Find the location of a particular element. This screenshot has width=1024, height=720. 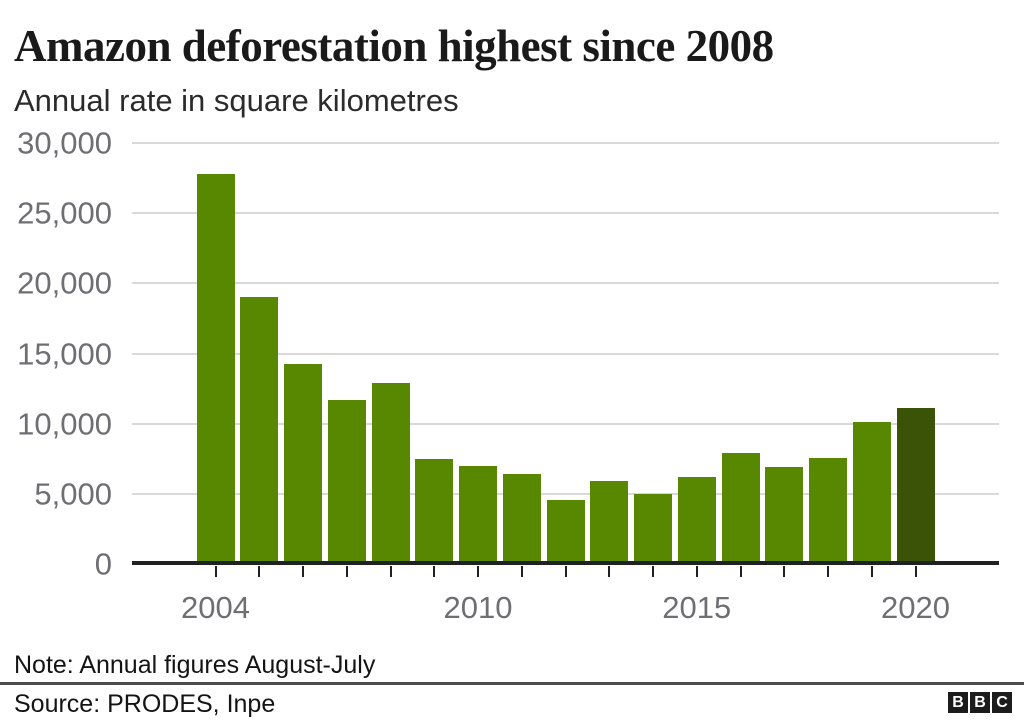

bar-2018 is located at coordinates (828, 511).